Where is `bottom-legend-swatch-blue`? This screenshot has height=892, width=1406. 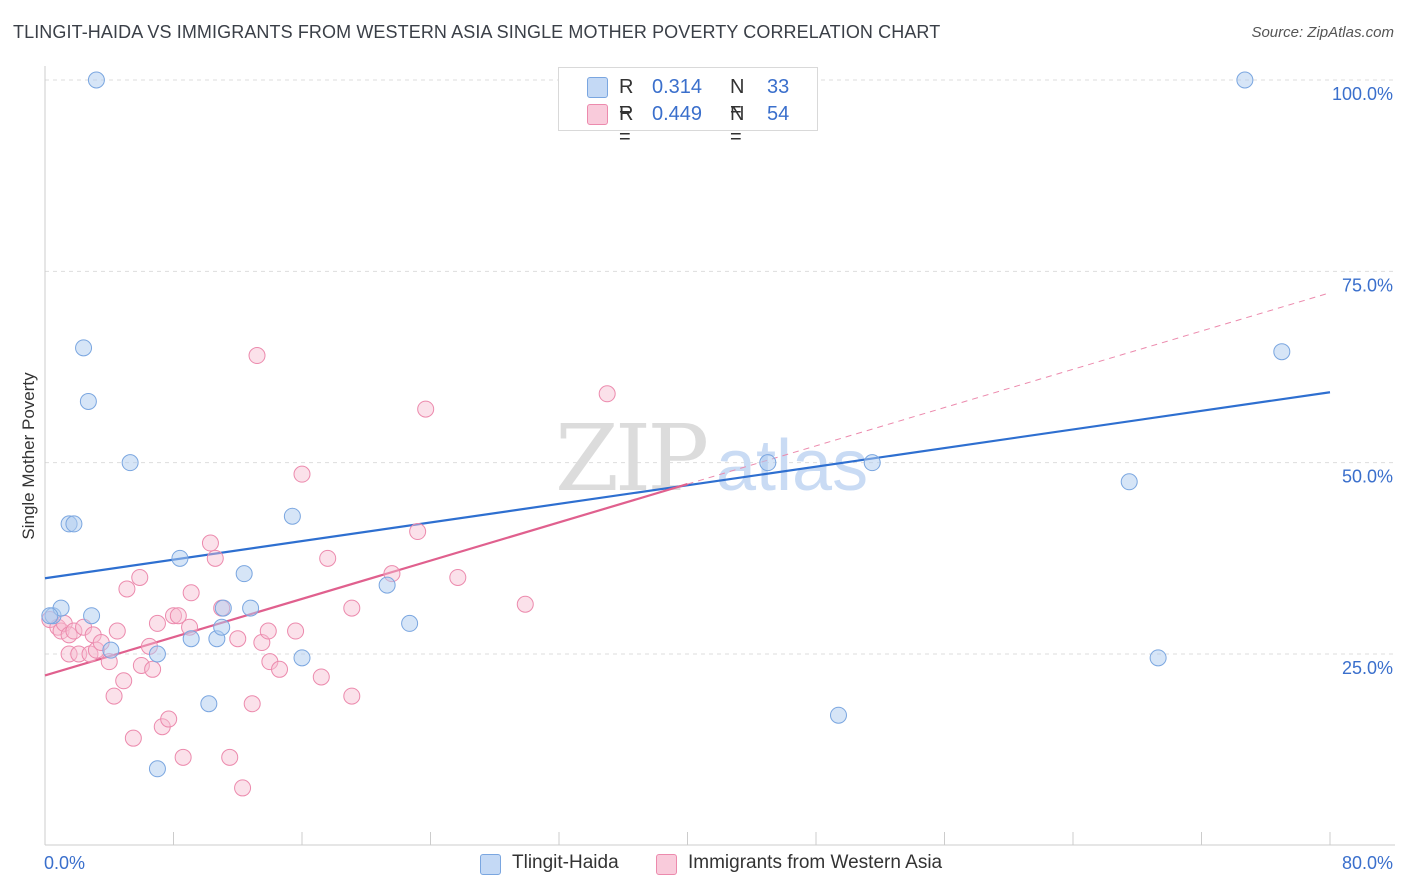
bottom-legend-swatch-blue is located at coordinates (490, 864).